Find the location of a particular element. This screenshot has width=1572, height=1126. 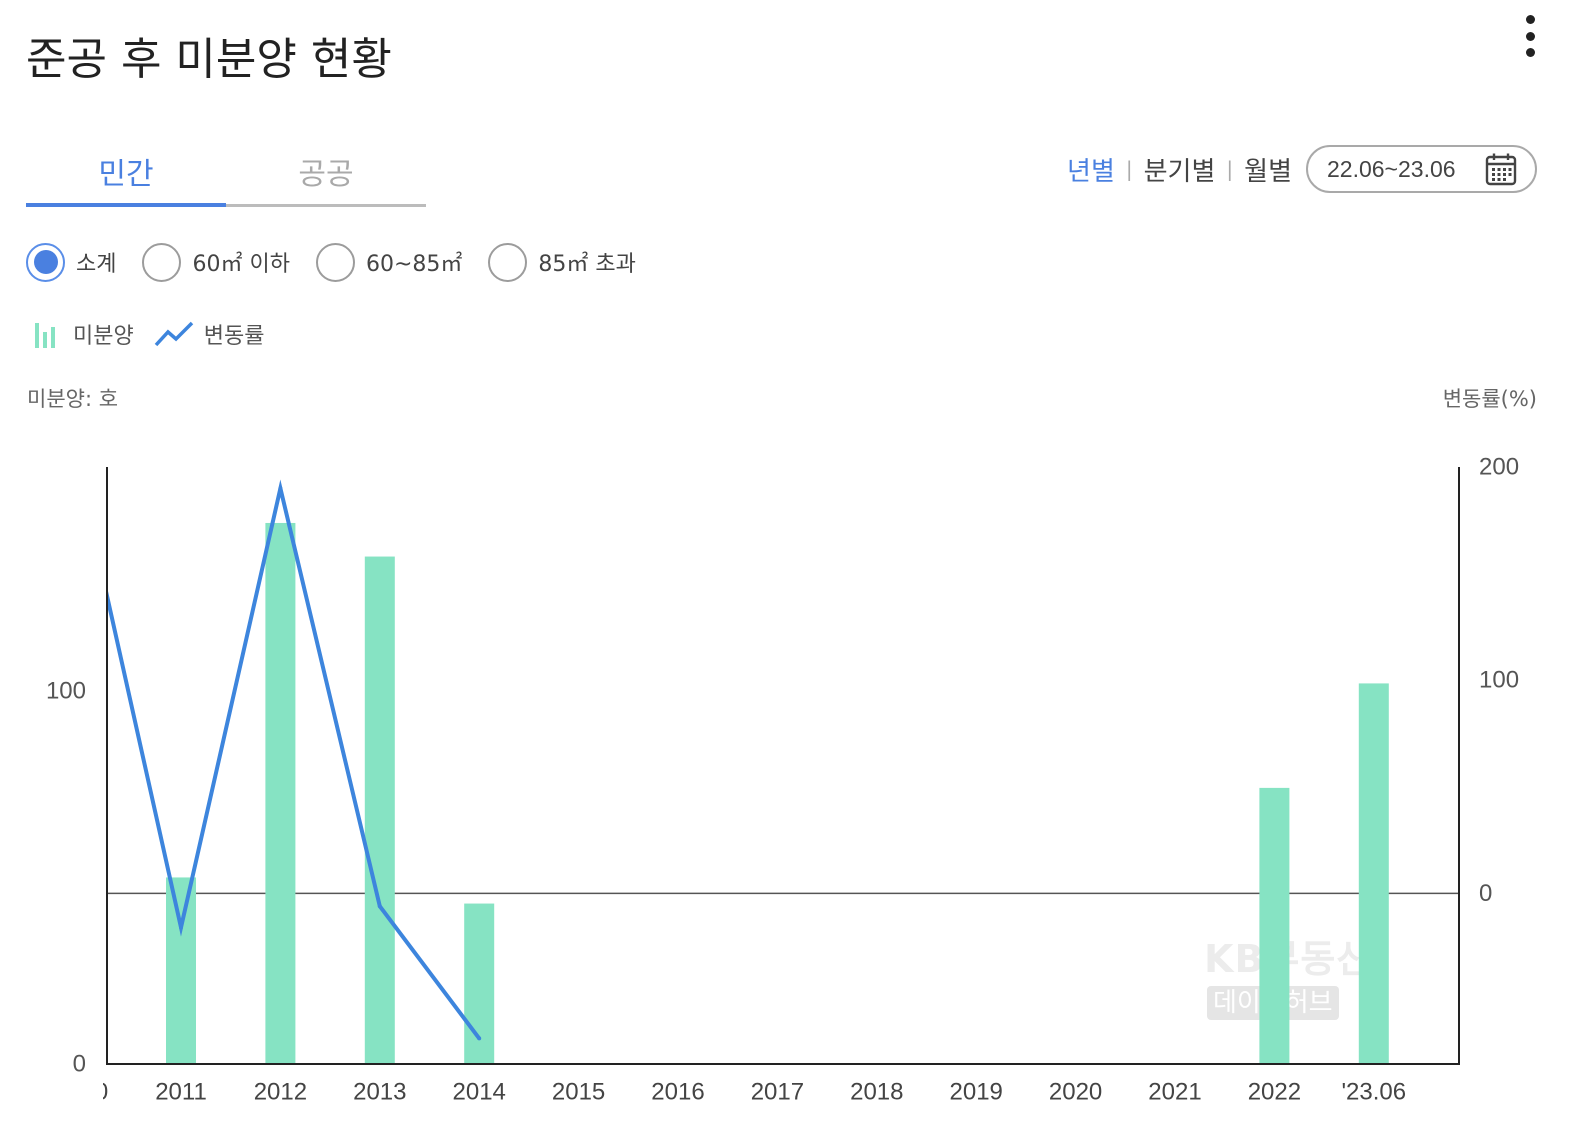

date-range-picker: 22.06~23.06 is located at coordinates (1421, 169).